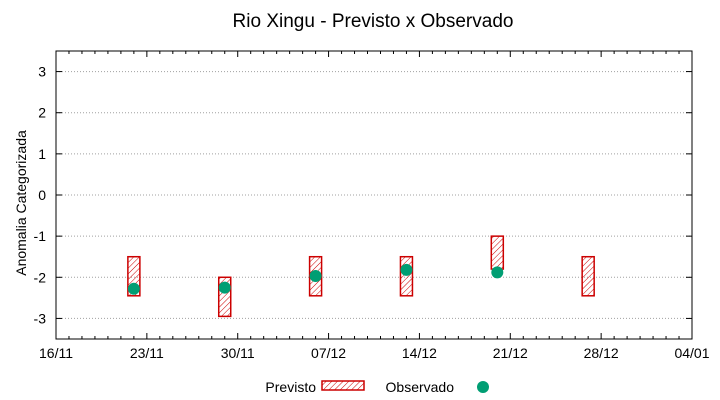 This screenshot has height=400, width=720. I want to click on x-tick-label: 21/12, so click(510, 353).